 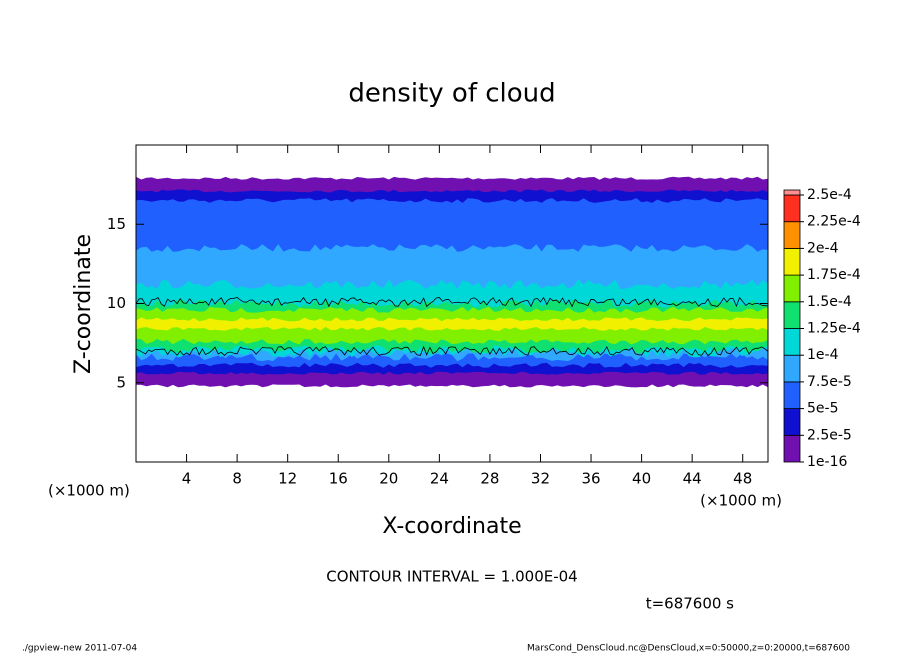 I want to click on colorbar-label: 1.25e-4, so click(x=834, y=329).